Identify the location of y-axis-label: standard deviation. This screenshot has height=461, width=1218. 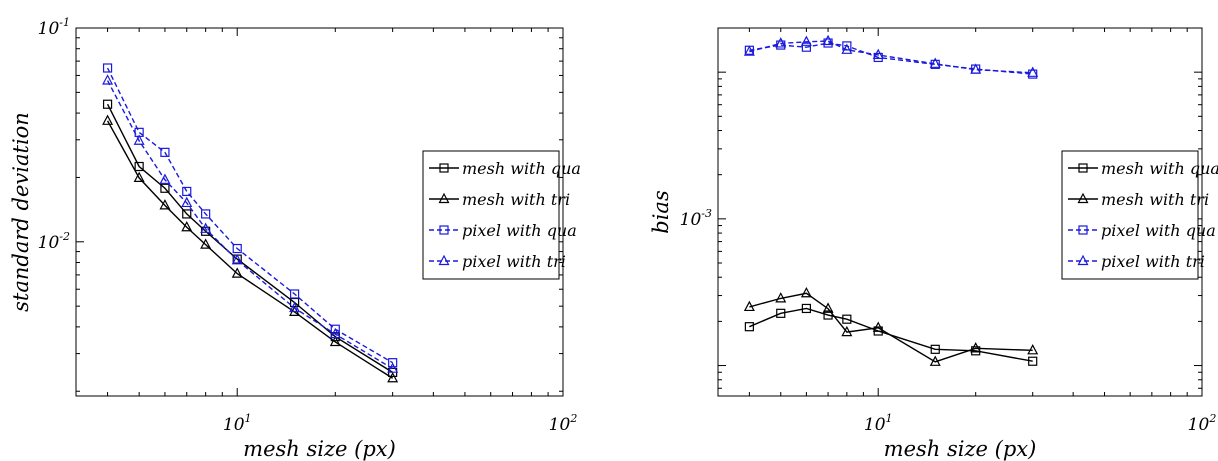
(21, 212).